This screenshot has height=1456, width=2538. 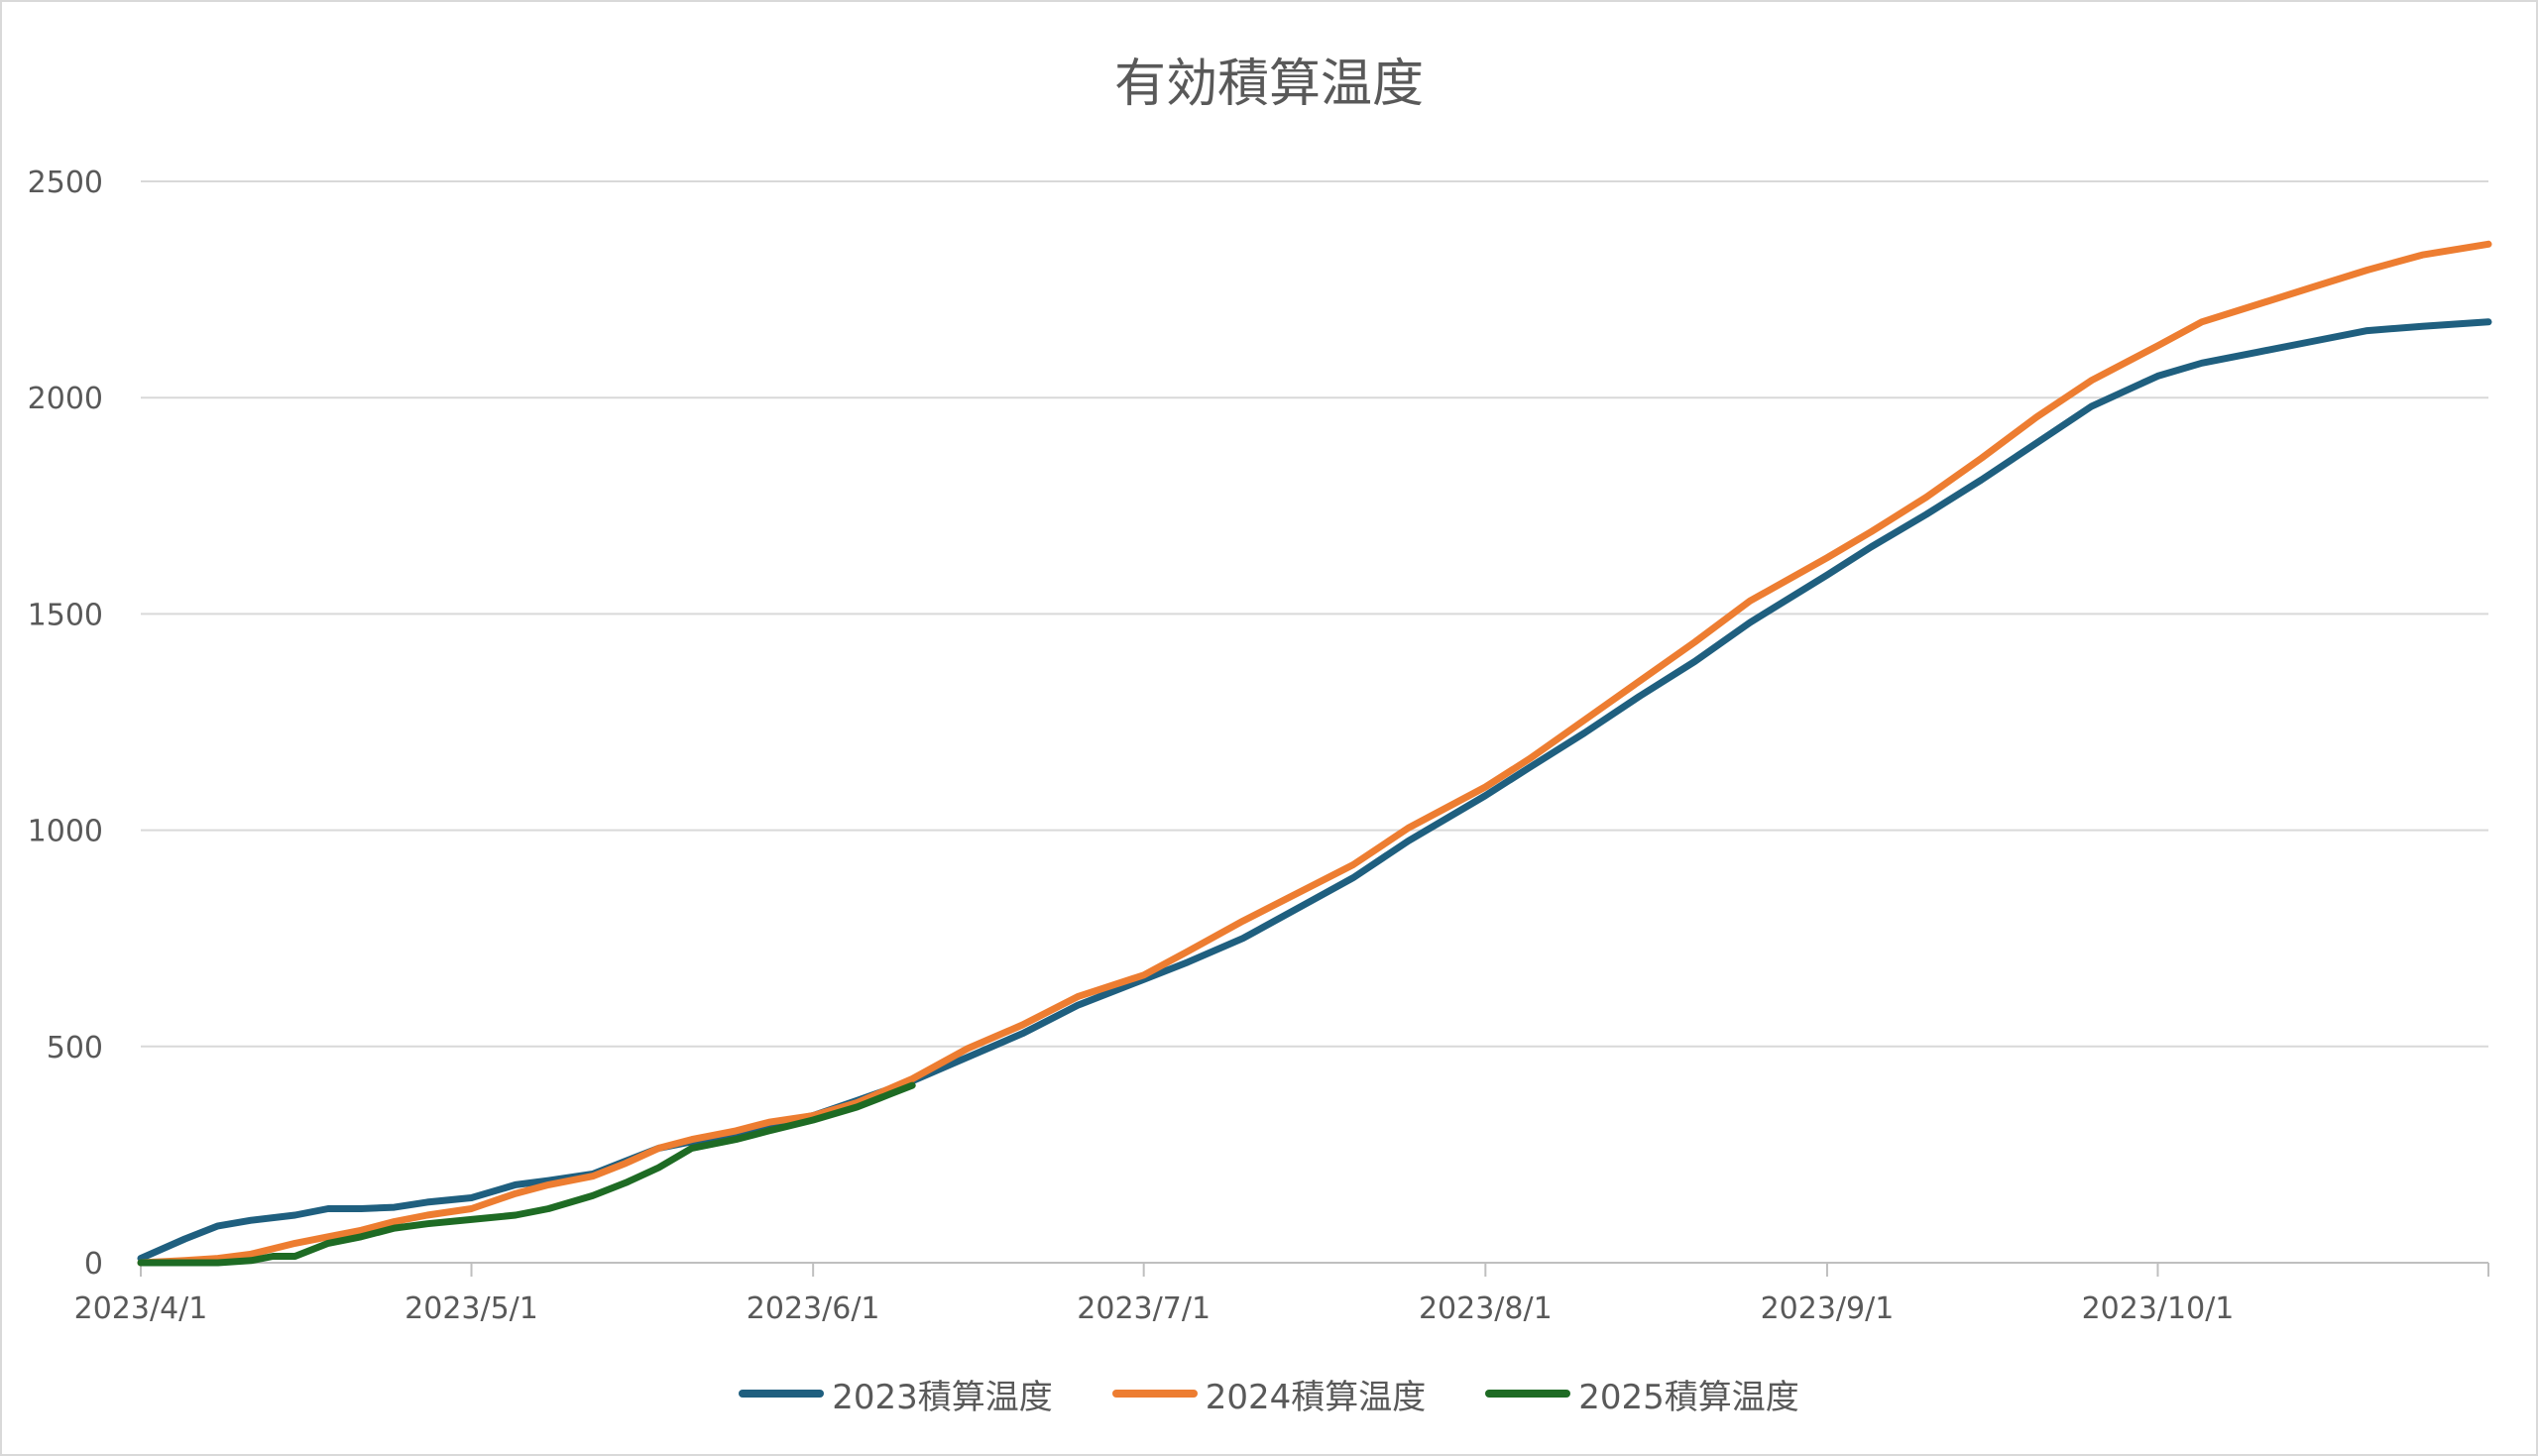 I want to click on x-tick-label: 2023/9/1, so click(x=1828, y=1308).